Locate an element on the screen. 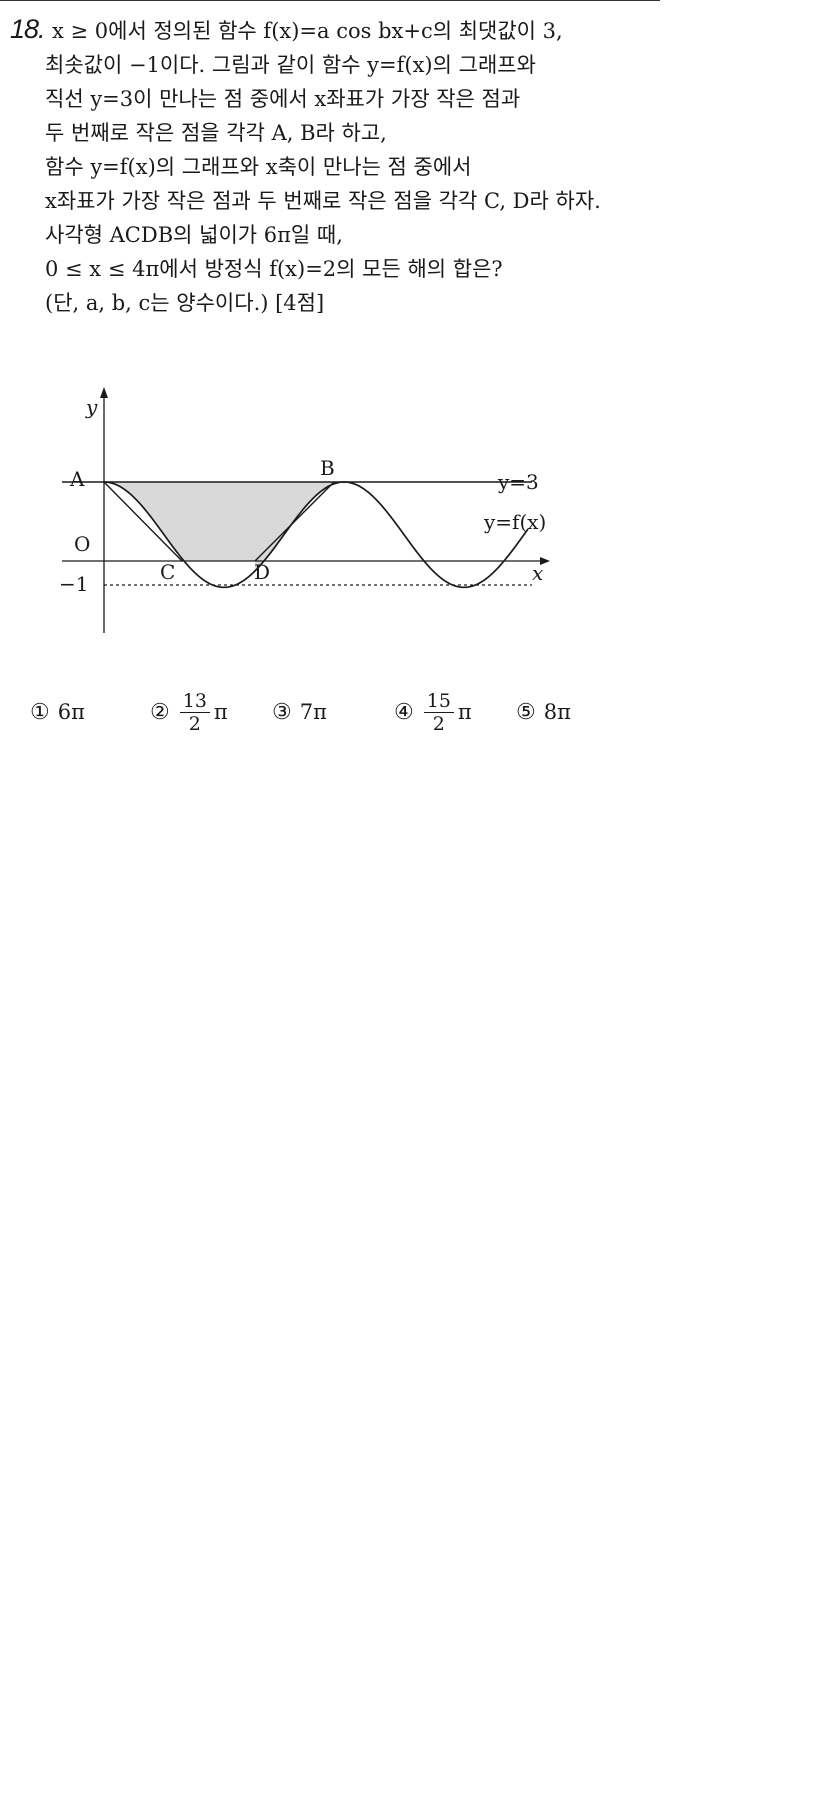 The width and height of the screenshot is (822, 1798). problem-line-6: x좌표가 가장 작은 점과 두 번째로 작은 점을 각각 C, D라 하자. is located at coordinates (323, 201).